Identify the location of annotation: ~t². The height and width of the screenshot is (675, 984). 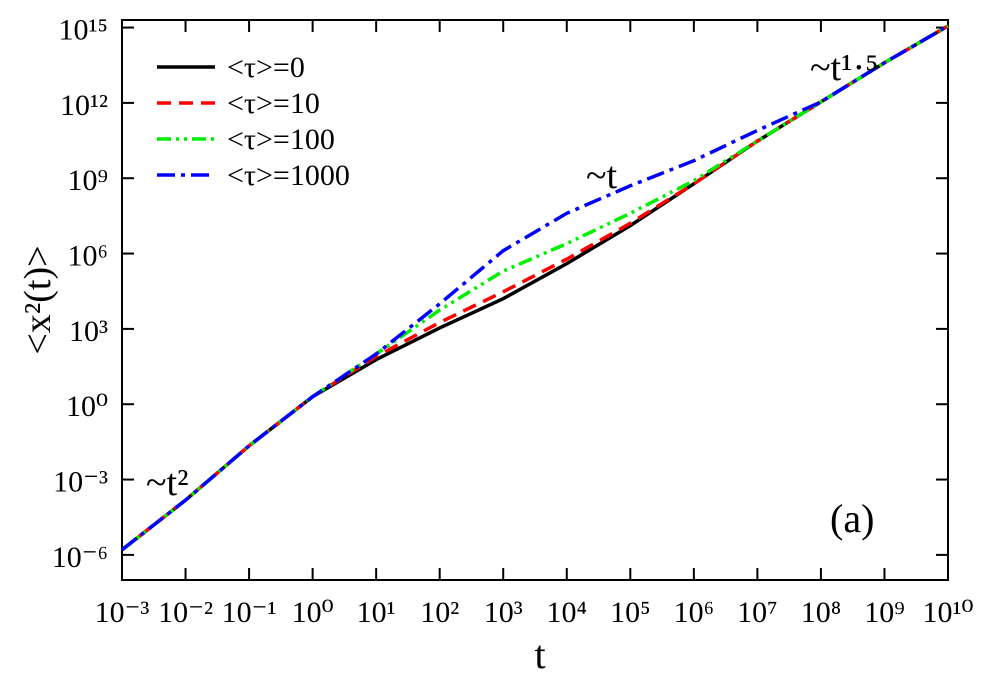
(167, 483).